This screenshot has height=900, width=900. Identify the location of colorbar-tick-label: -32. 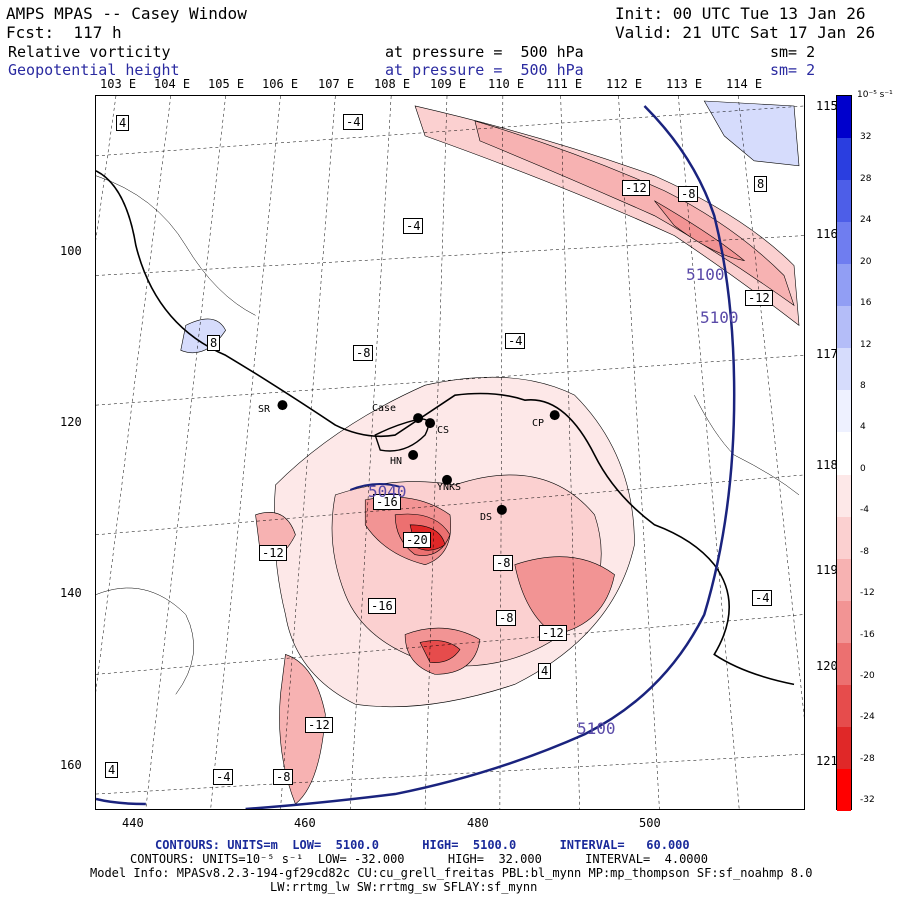
(867, 800).